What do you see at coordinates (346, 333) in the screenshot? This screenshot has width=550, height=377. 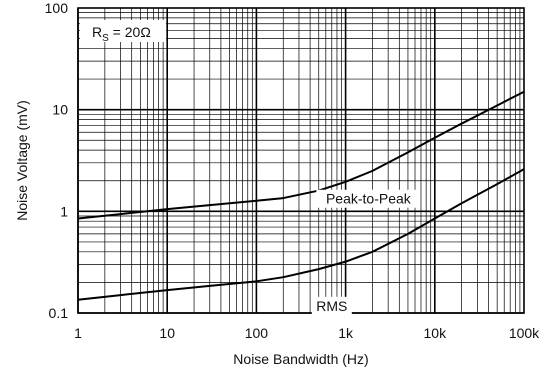 I see `x-tick-label: 1k` at bounding box center [346, 333].